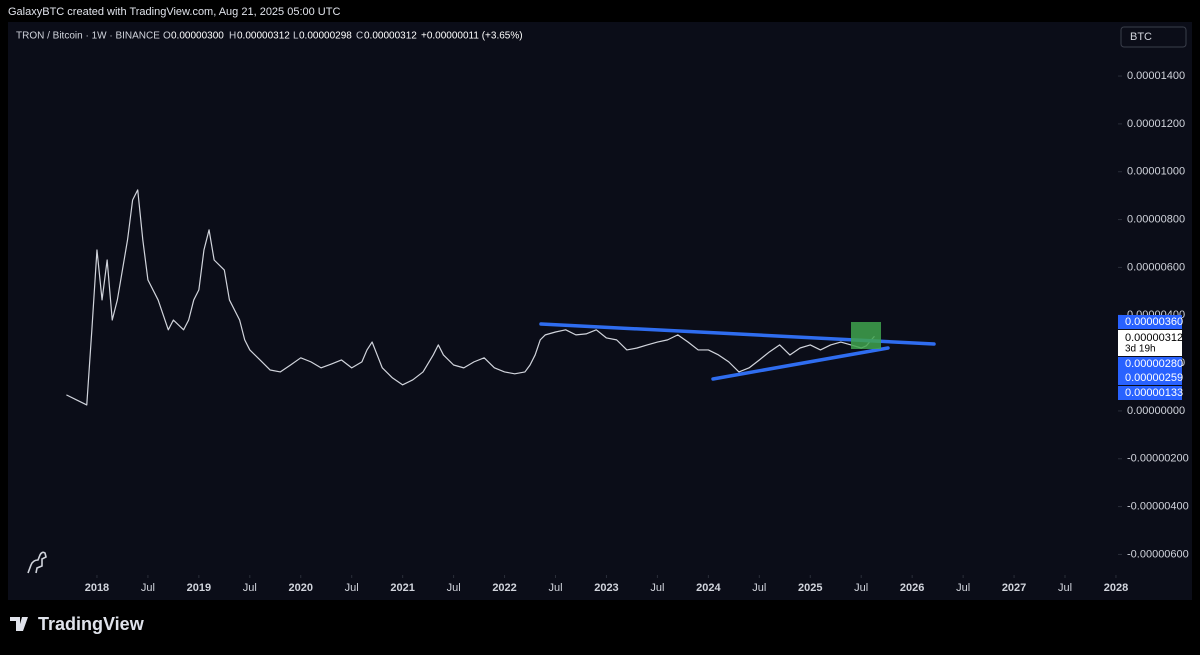  What do you see at coordinates (1154, 364) in the screenshot?
I see `price-tag-text: 0.00000280` at bounding box center [1154, 364].